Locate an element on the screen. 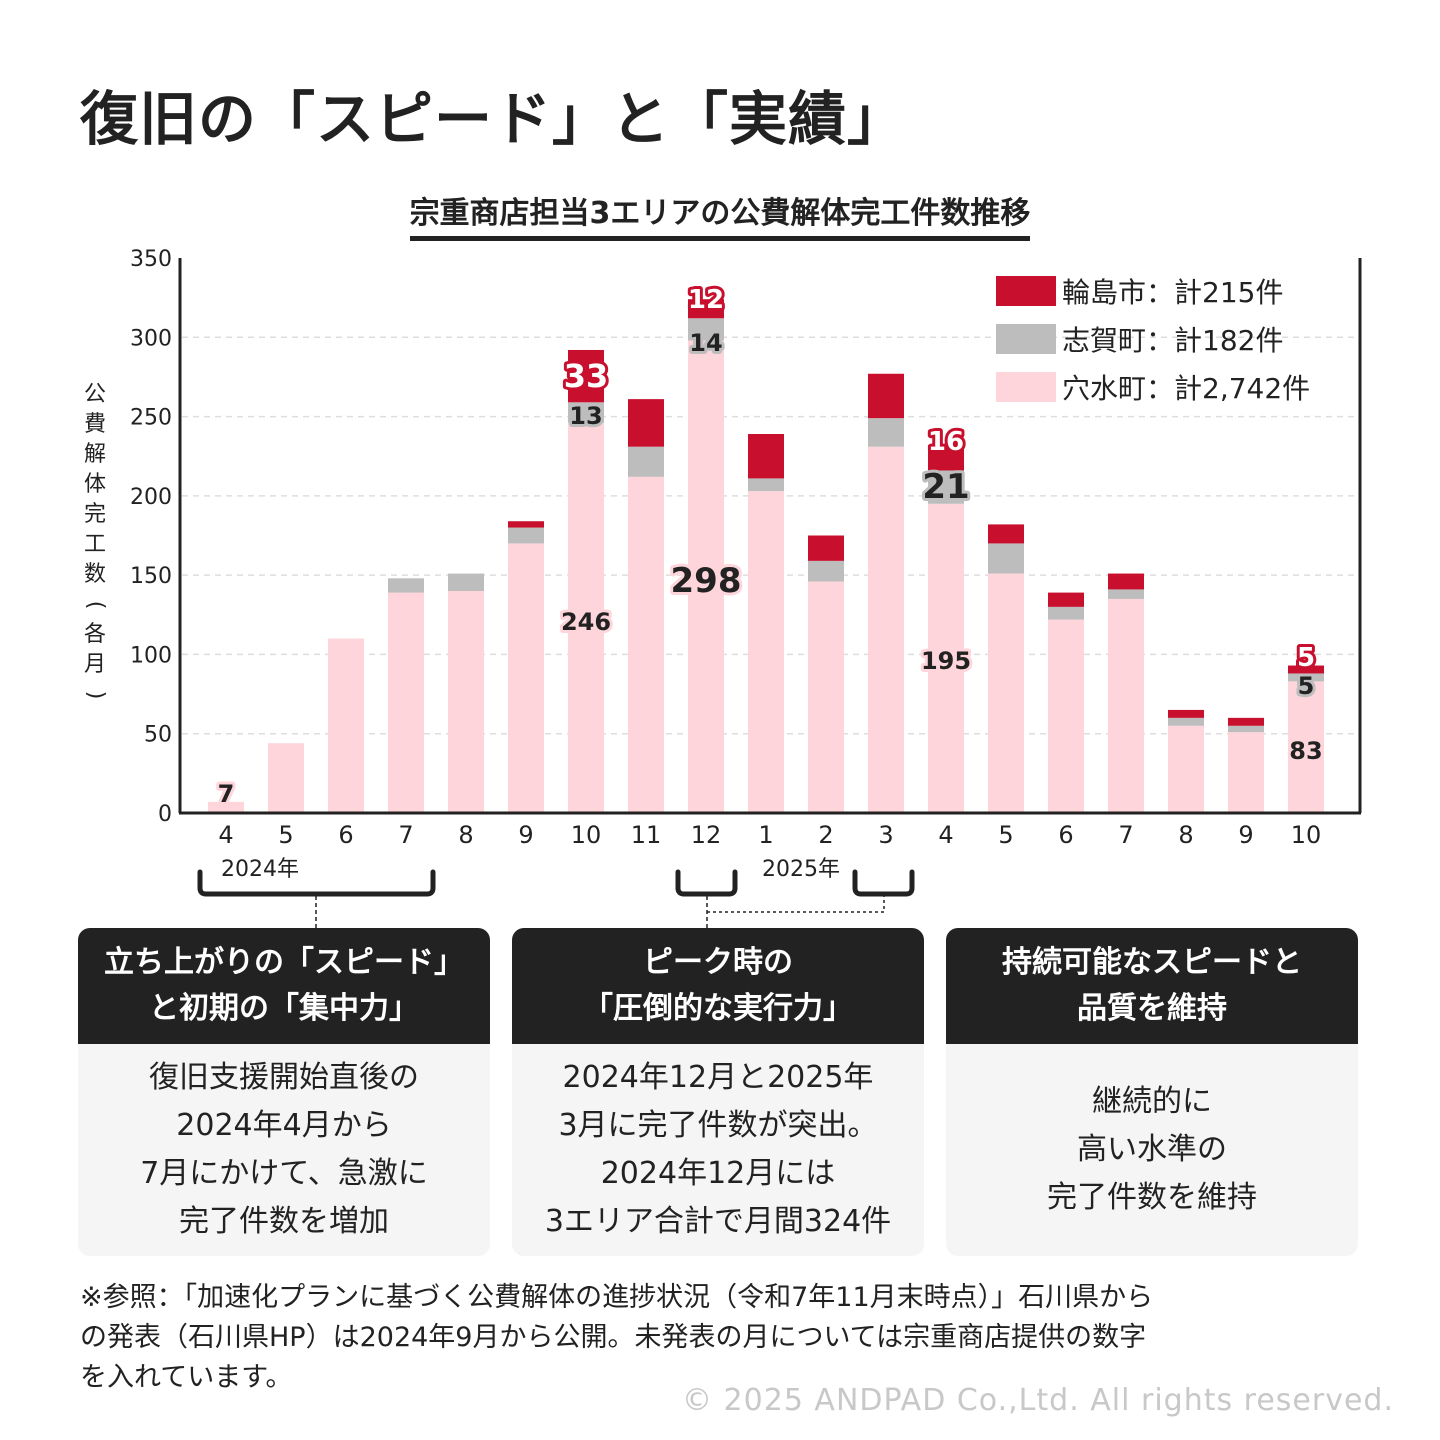 This screenshot has width=1440, height=1440. page-title: 復旧の「スピード」と「実績」 is located at coordinates (493, 119).